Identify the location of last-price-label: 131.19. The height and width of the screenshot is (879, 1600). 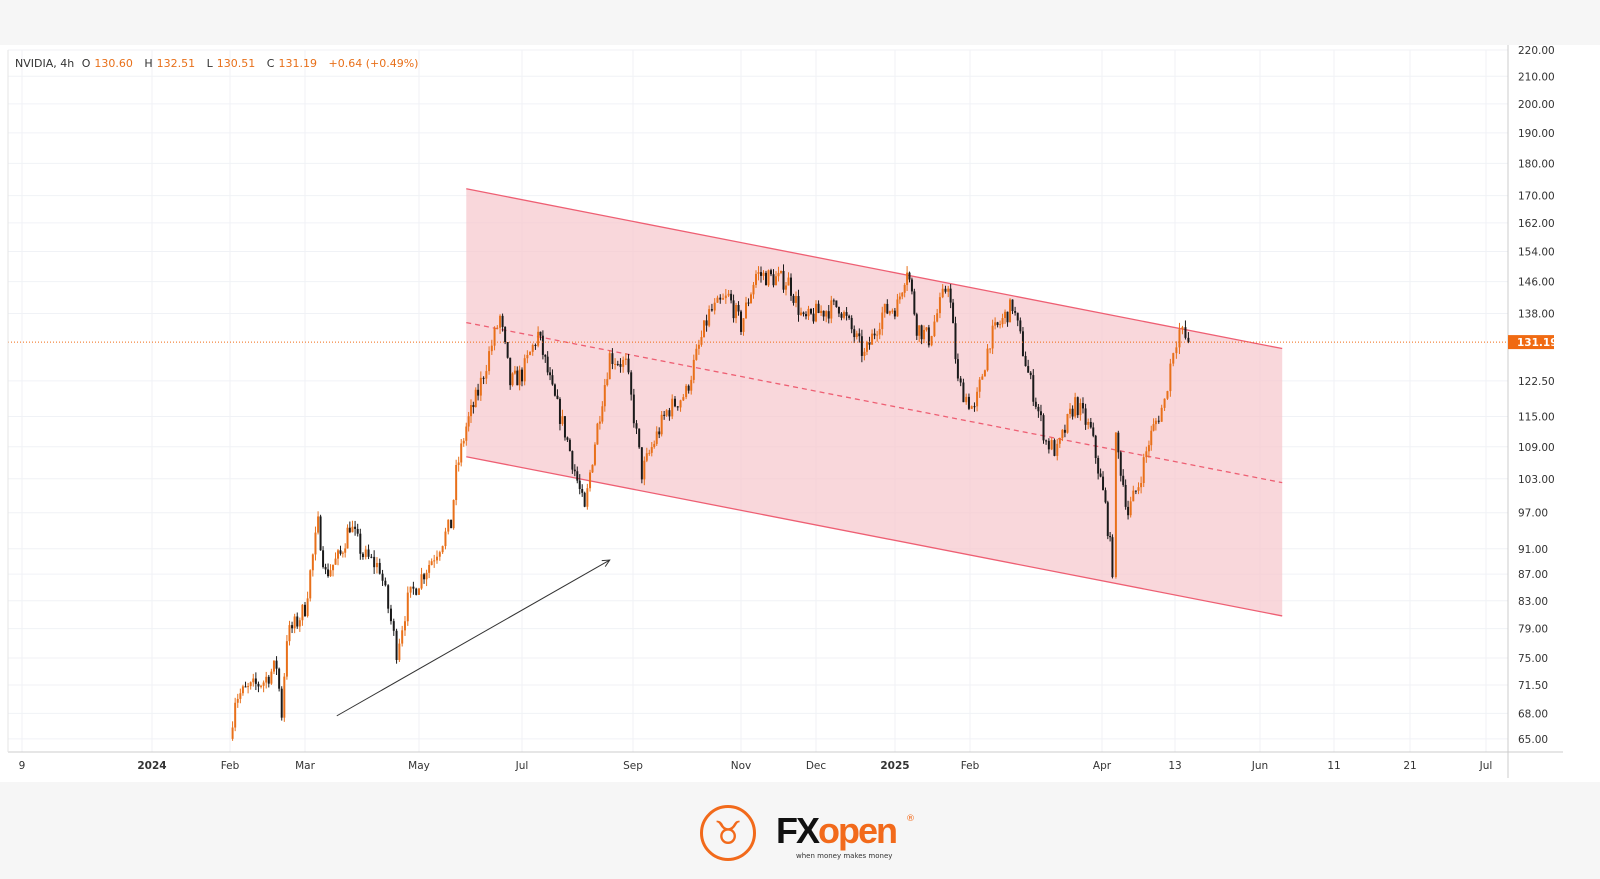
(1537, 343).